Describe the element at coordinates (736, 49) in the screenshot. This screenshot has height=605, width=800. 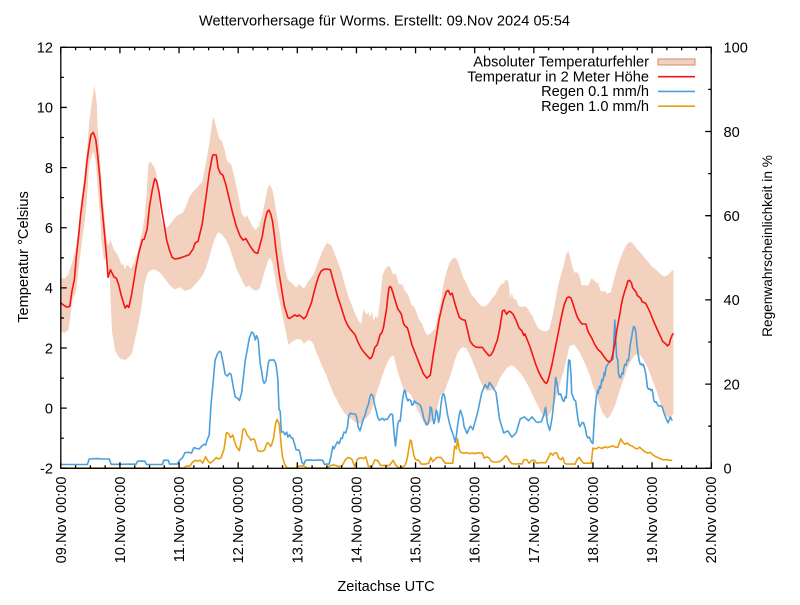
I see `svg-text: 100` at that location.